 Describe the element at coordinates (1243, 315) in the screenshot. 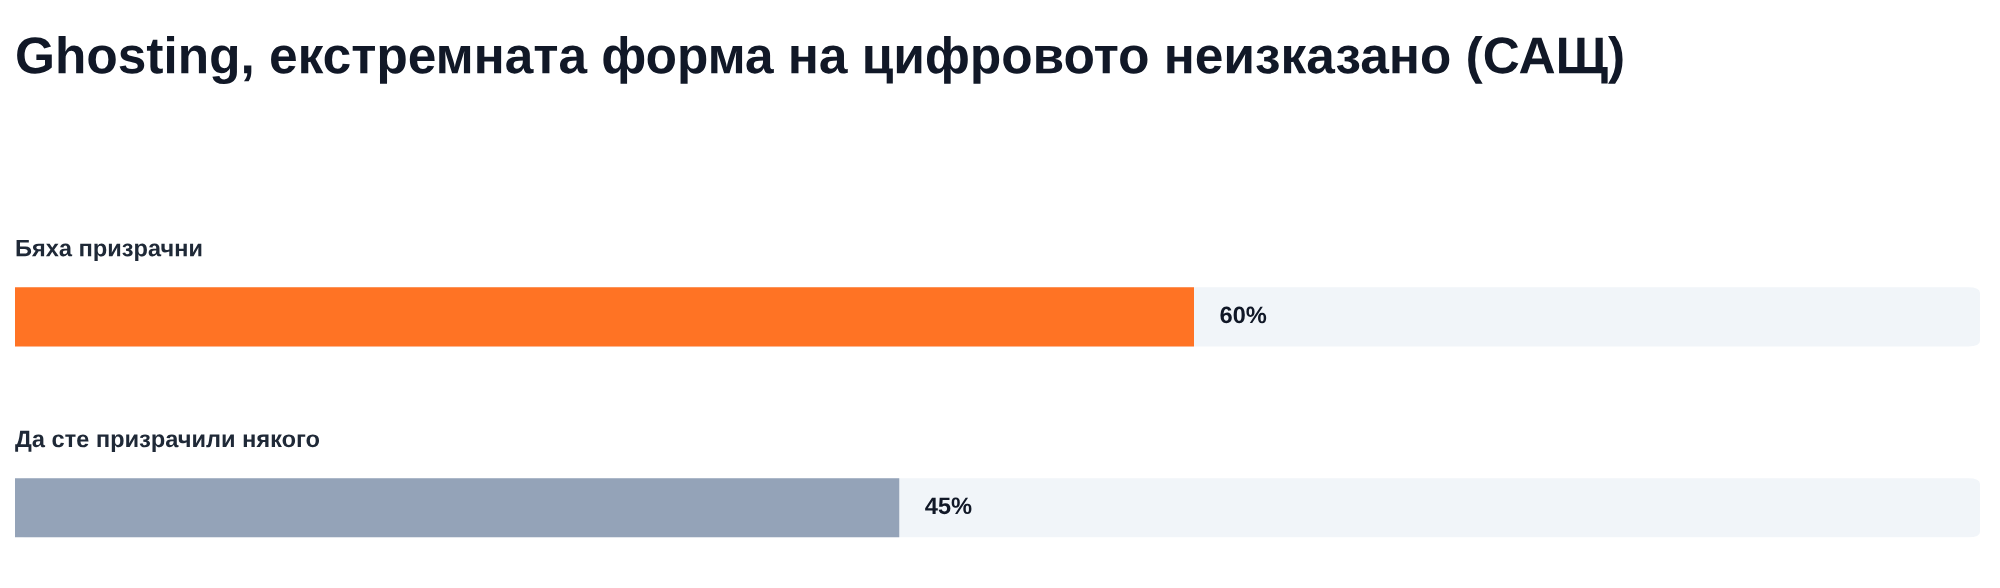

I see `data-label: 60%` at that location.